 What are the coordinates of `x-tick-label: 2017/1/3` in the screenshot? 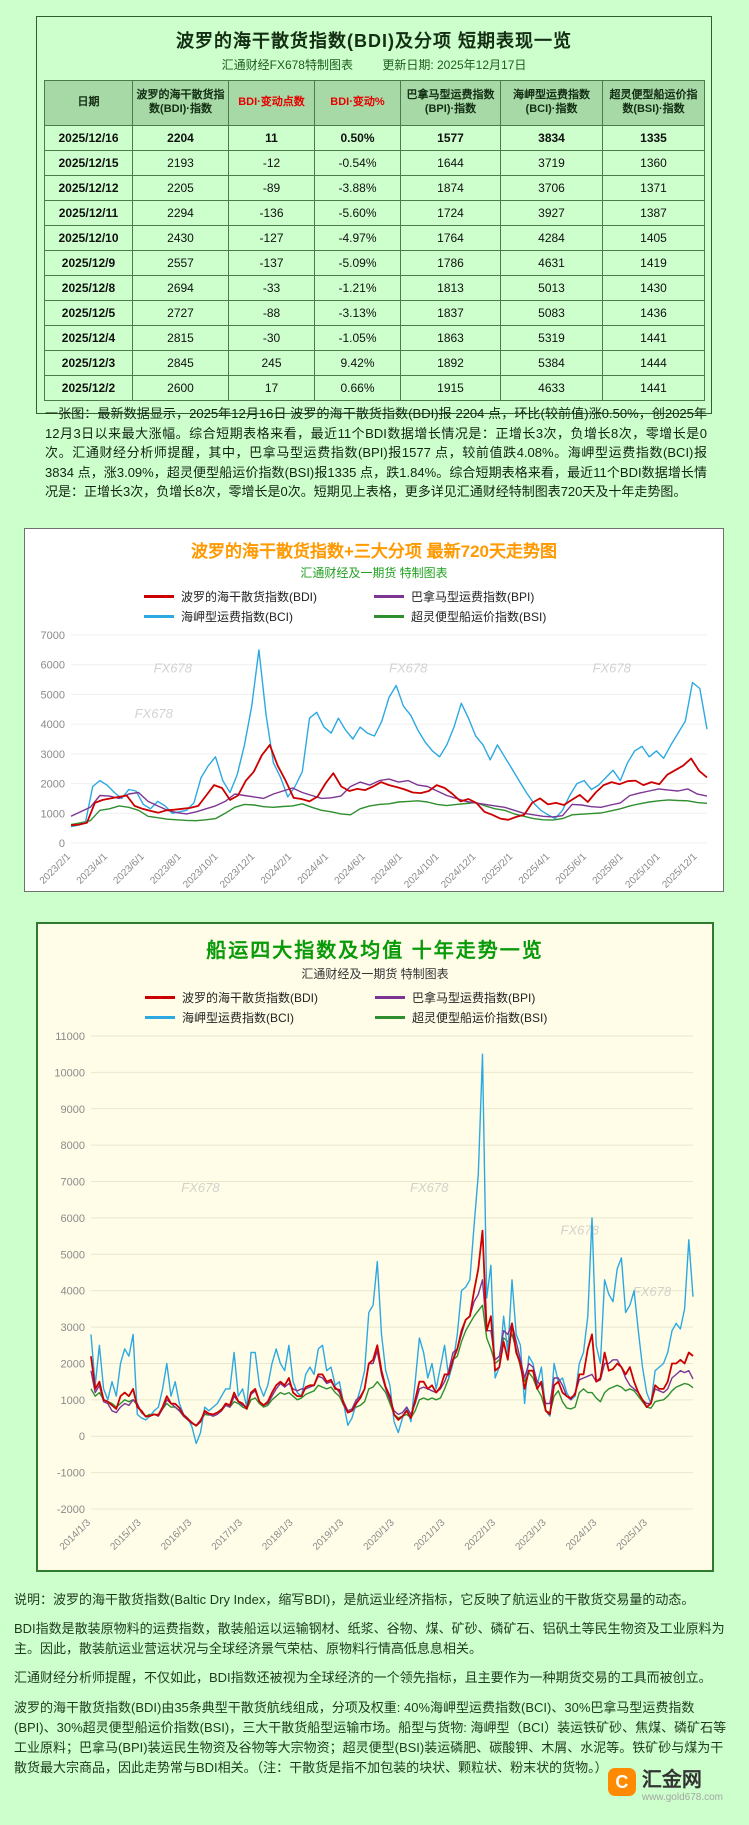 It's located at (228, 1535).